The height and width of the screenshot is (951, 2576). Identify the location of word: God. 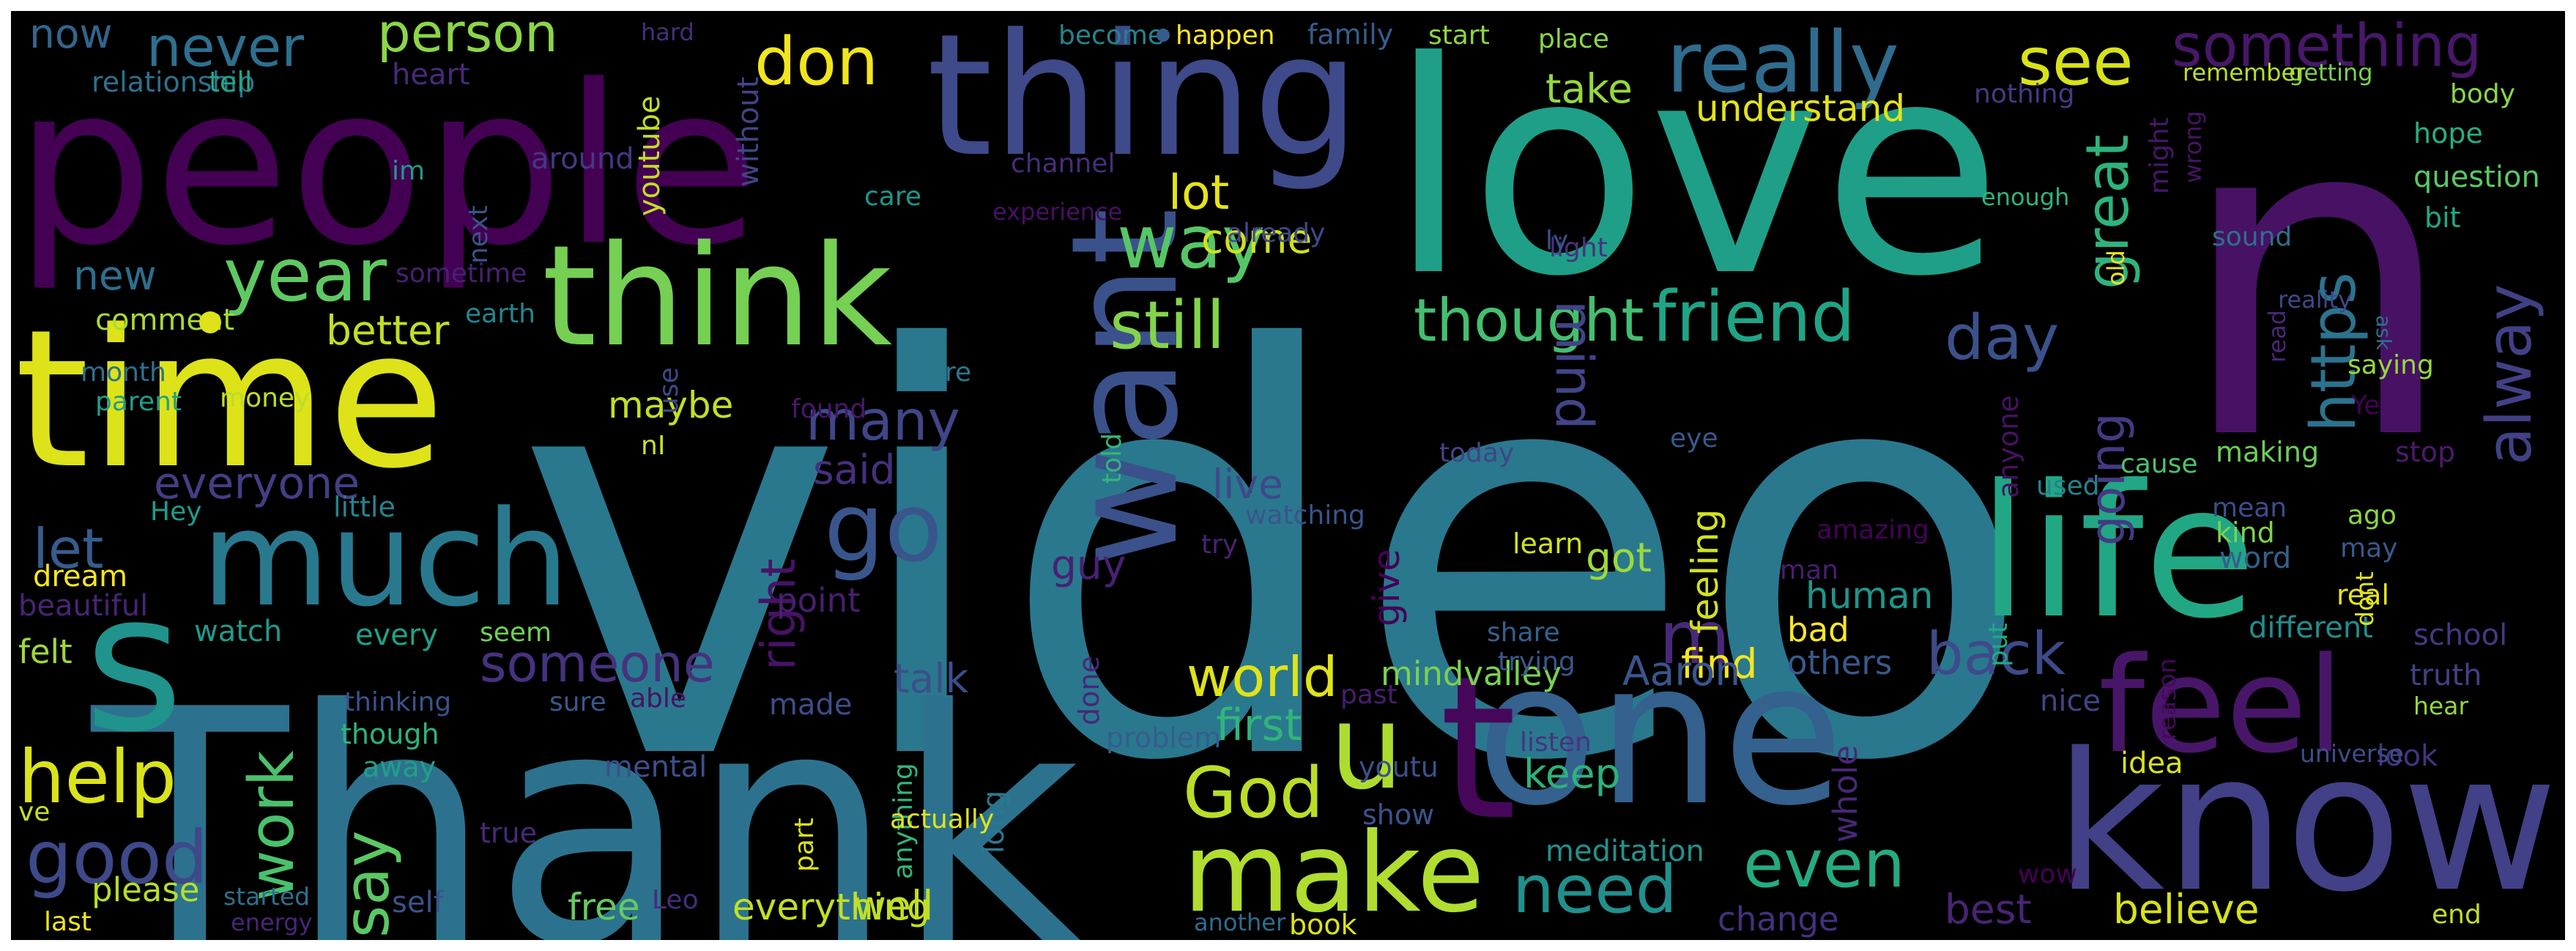
(1253, 793).